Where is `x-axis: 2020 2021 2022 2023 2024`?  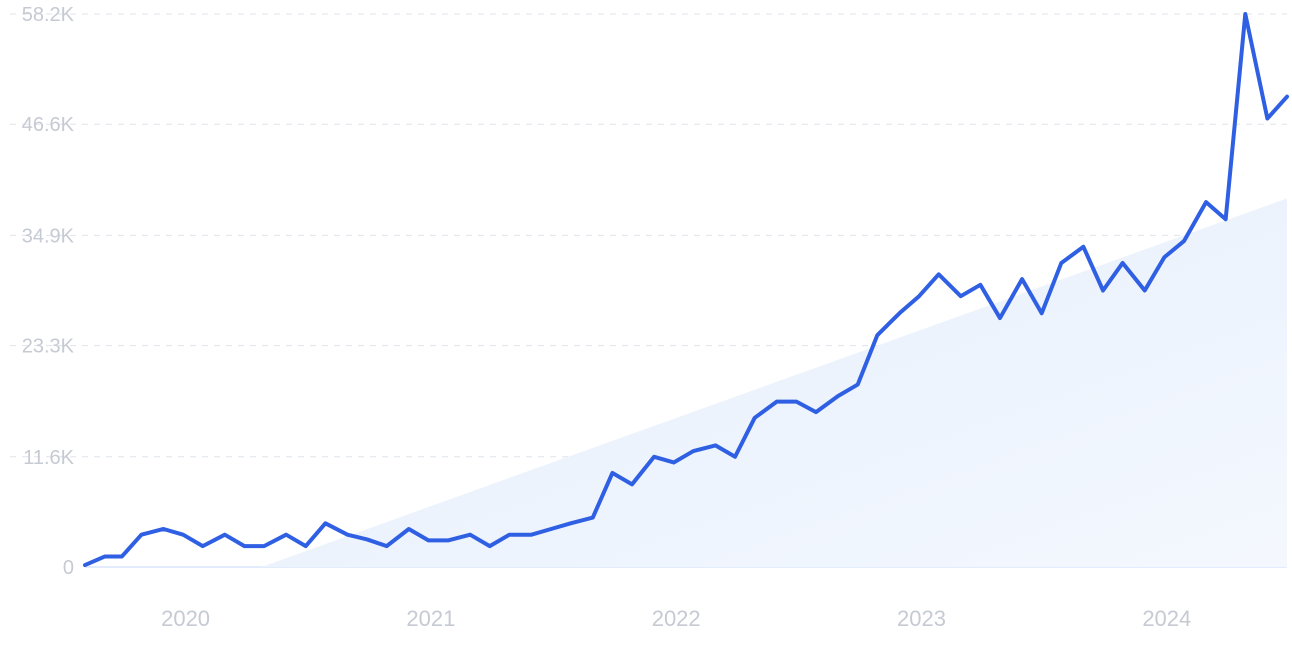
x-axis: 2020 2021 2022 2023 2024 is located at coordinates (676, 618).